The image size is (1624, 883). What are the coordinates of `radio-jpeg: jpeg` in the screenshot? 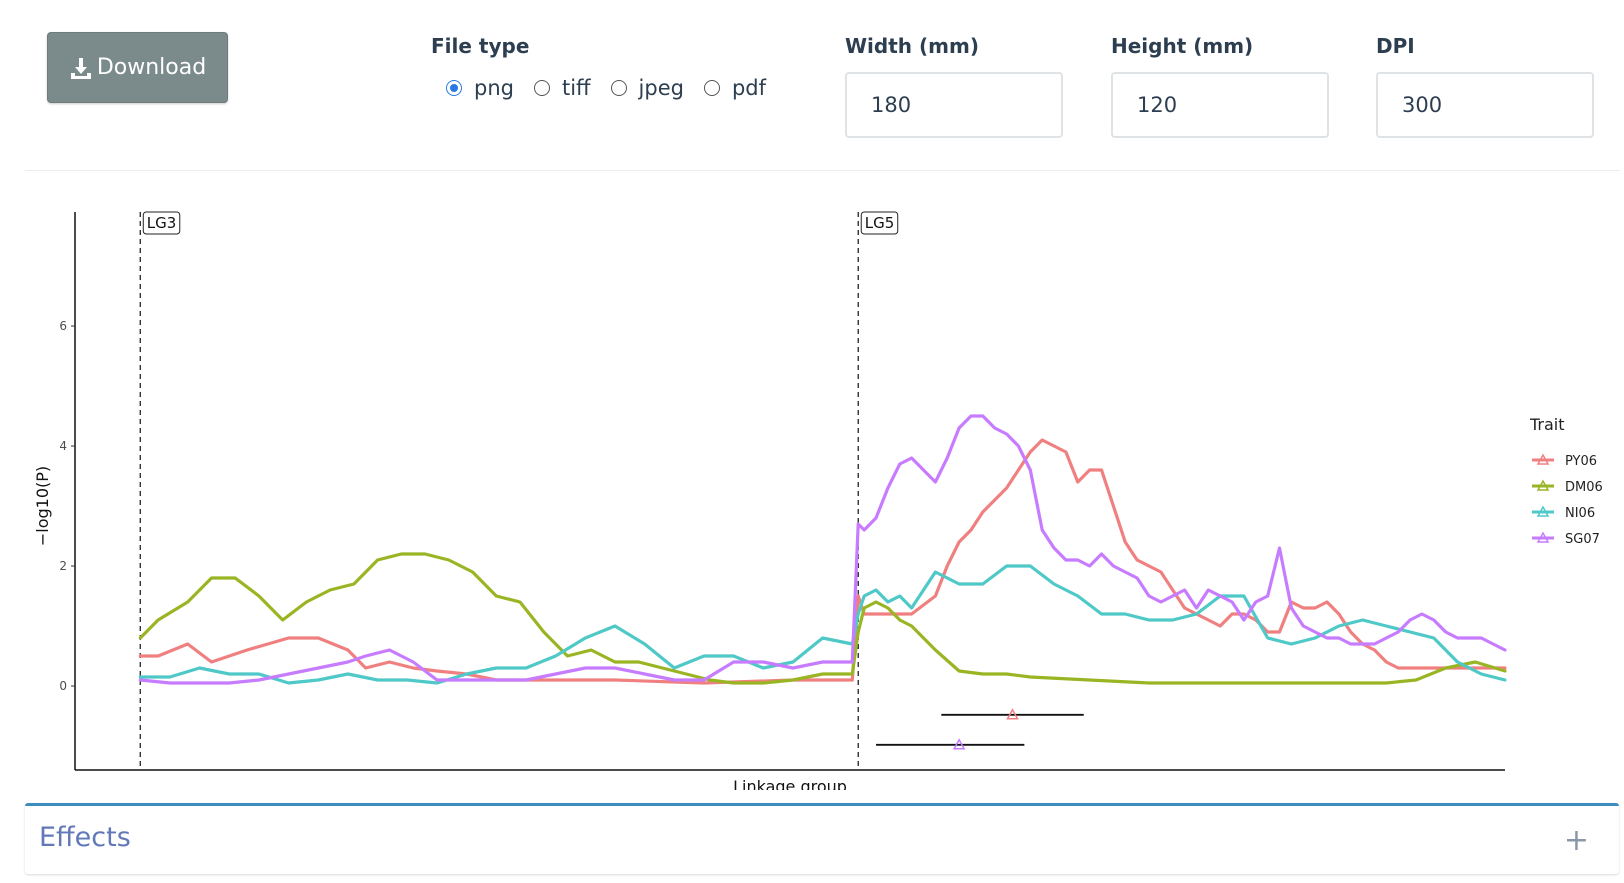 It's located at (647, 88).